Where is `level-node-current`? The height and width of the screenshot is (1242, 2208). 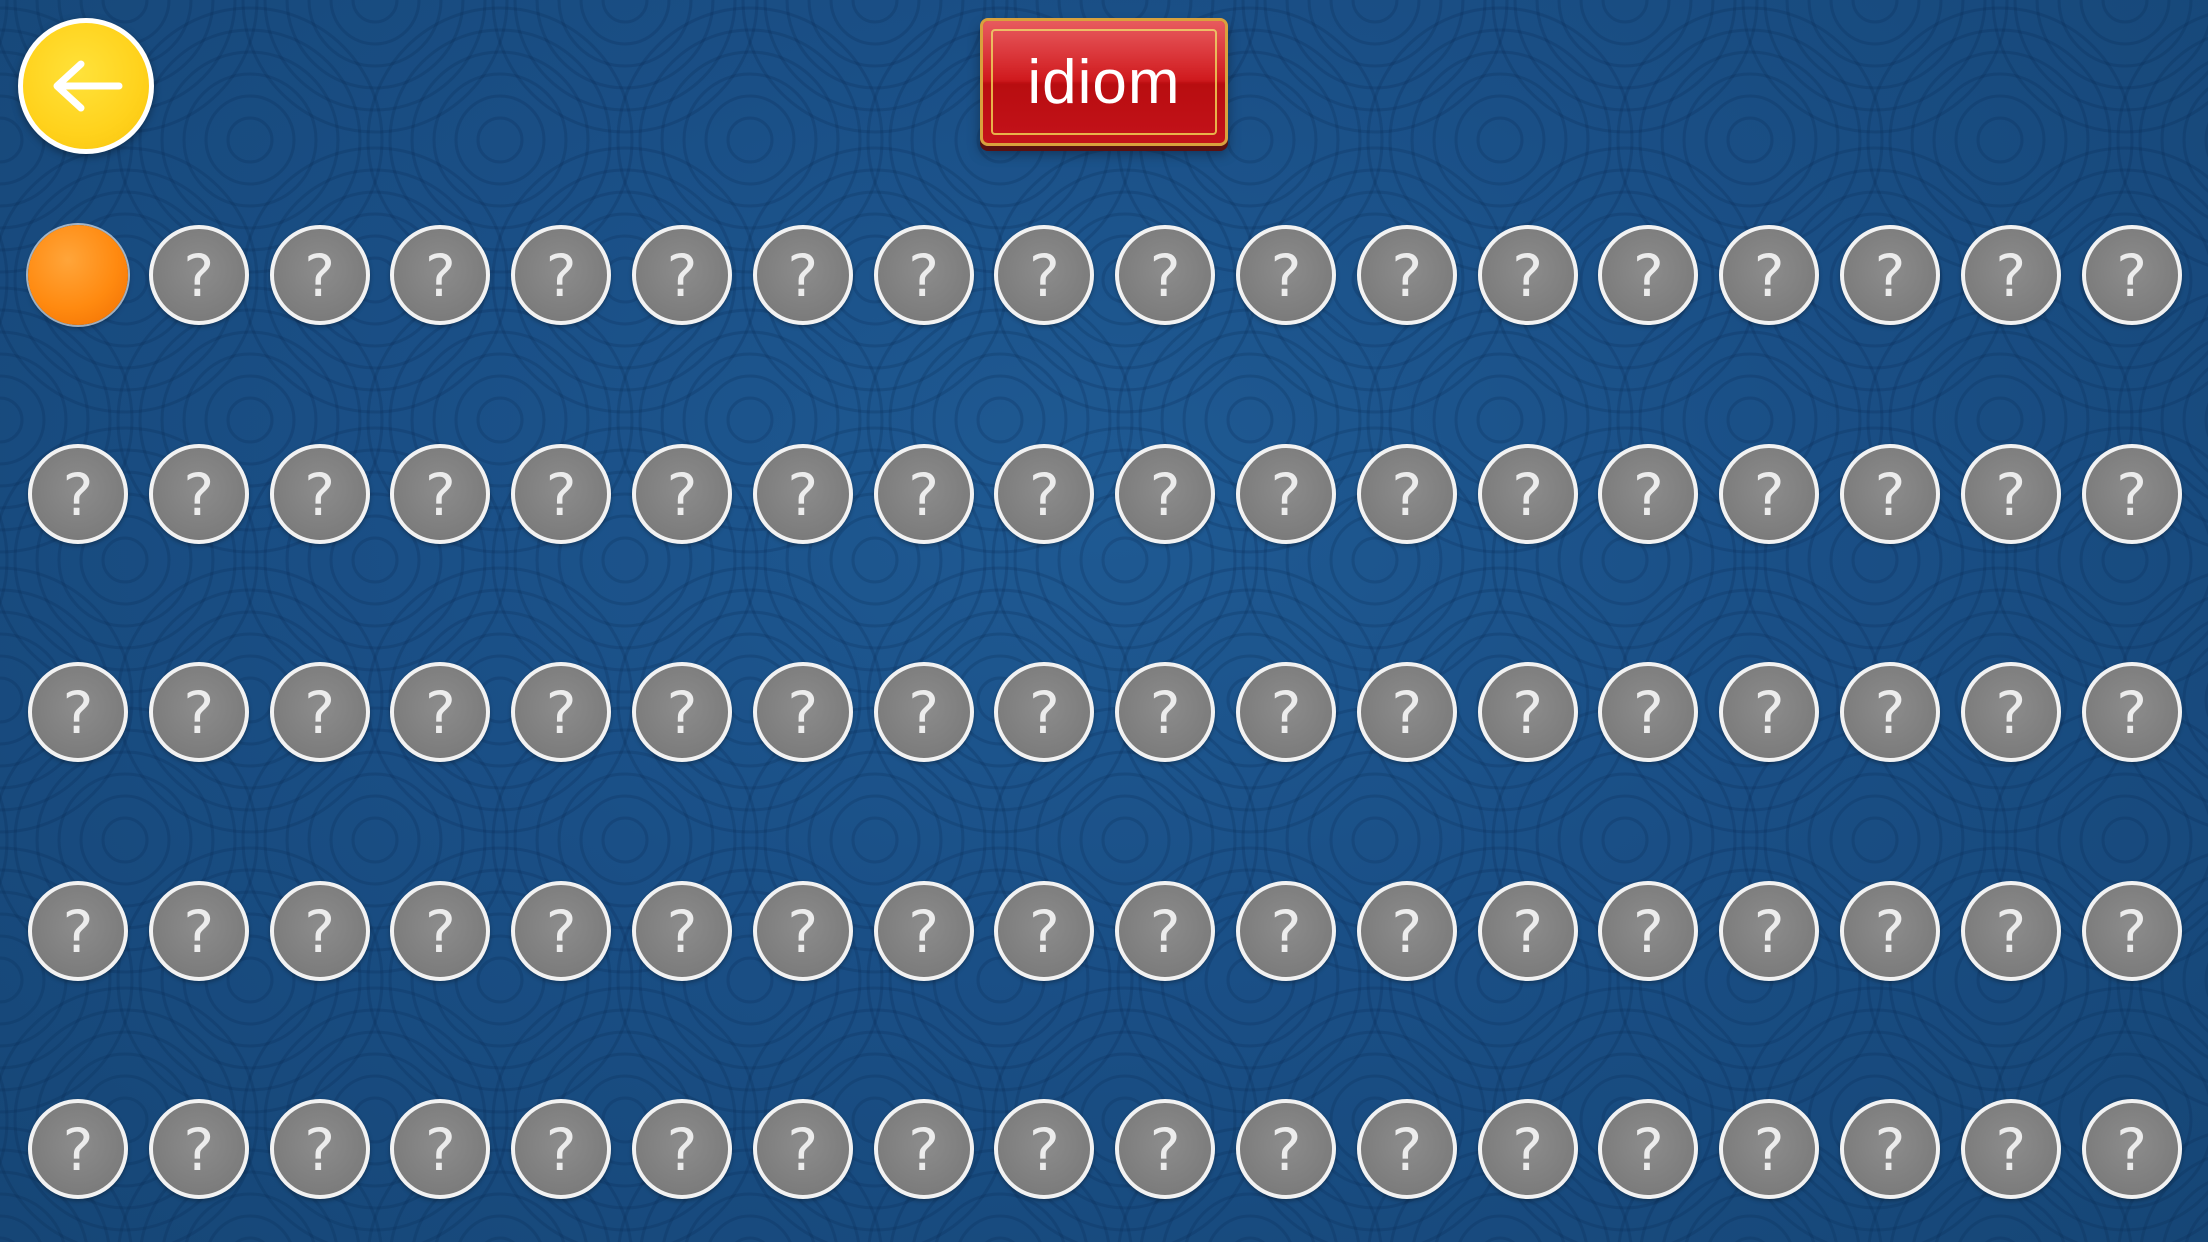 level-node-current is located at coordinates (78, 275).